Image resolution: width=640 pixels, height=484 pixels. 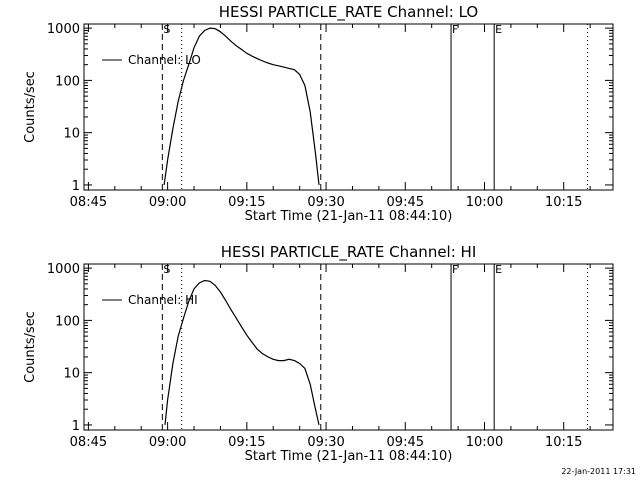 What do you see at coordinates (598, 471) in the screenshot?
I see `footer-timestamp: 22-Jan-2011 17:31` at bounding box center [598, 471].